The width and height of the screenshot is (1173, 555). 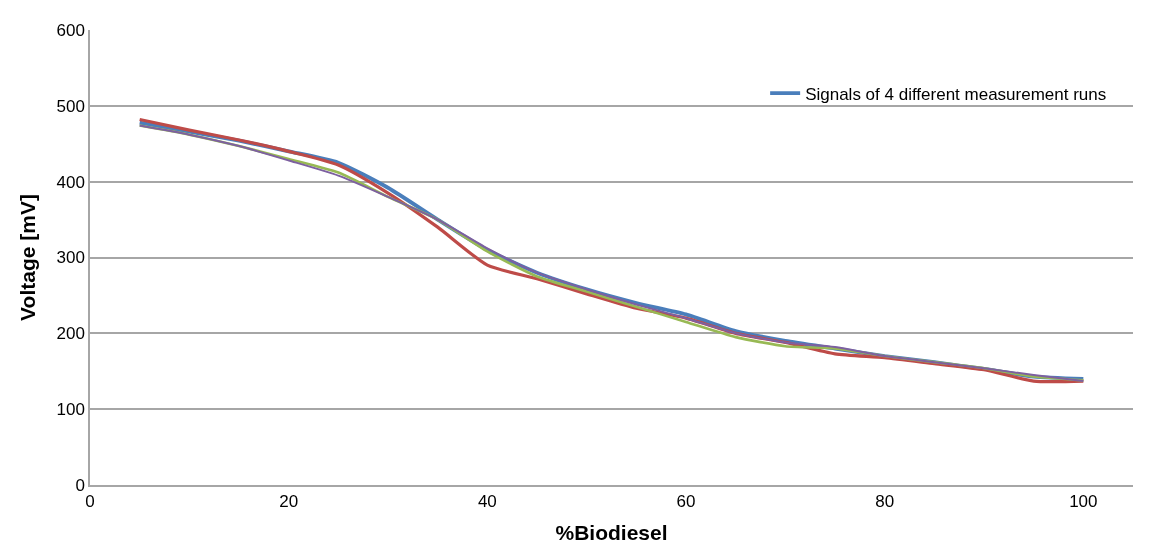 I want to click on x-tick-label: 40, so click(x=487, y=502).